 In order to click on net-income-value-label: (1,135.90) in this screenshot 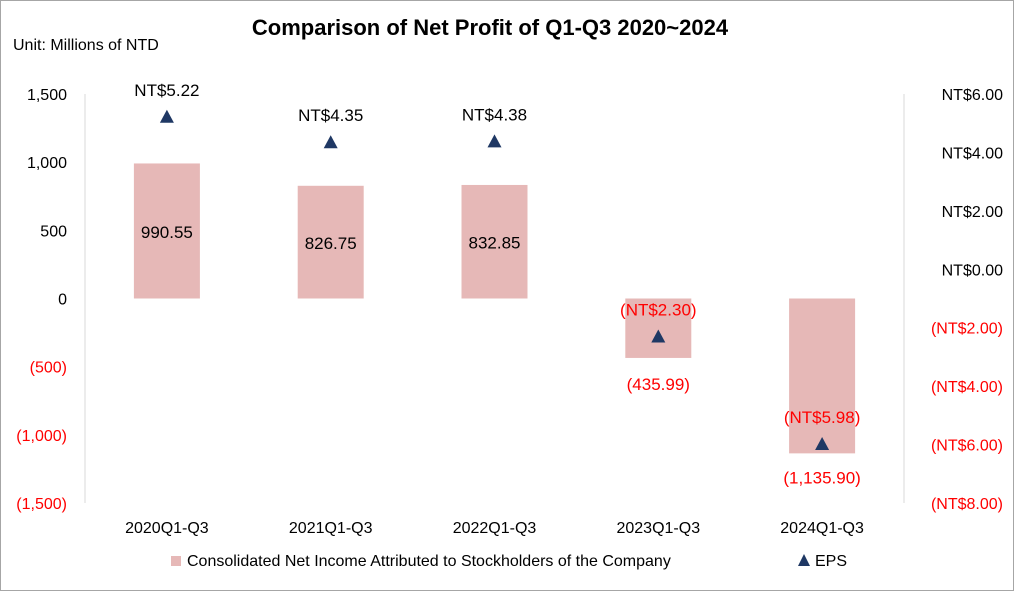, I will do `click(822, 477)`.